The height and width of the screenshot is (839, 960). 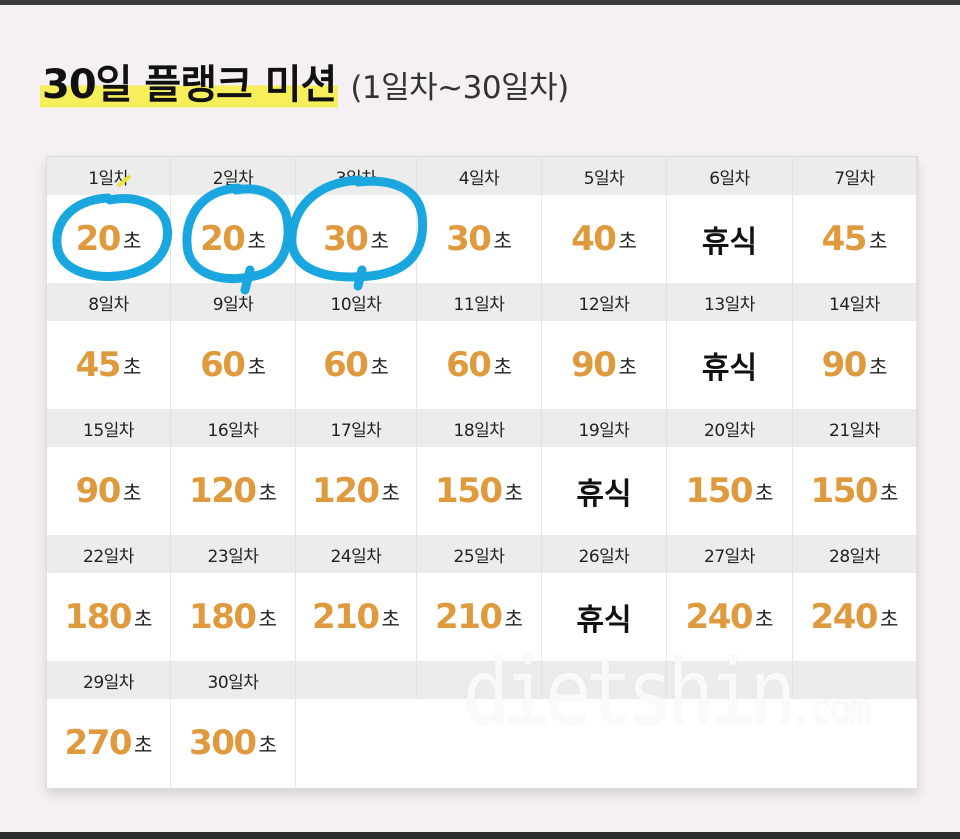 What do you see at coordinates (223, 743) in the screenshot?
I see `plank-seconds: 300` at bounding box center [223, 743].